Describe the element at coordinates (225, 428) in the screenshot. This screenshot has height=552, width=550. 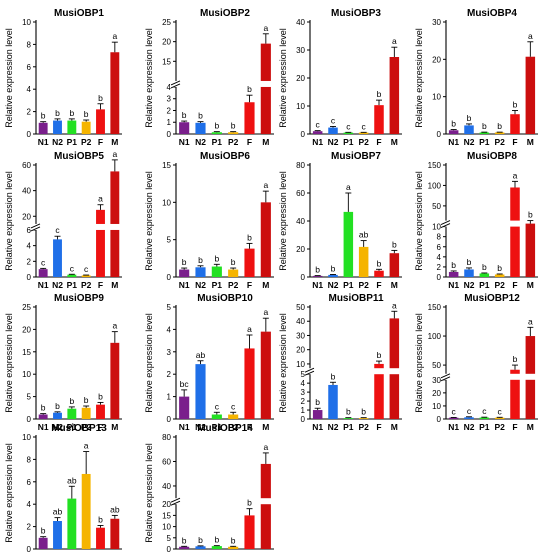
I see `chart-title: MusiOBP14` at that location.